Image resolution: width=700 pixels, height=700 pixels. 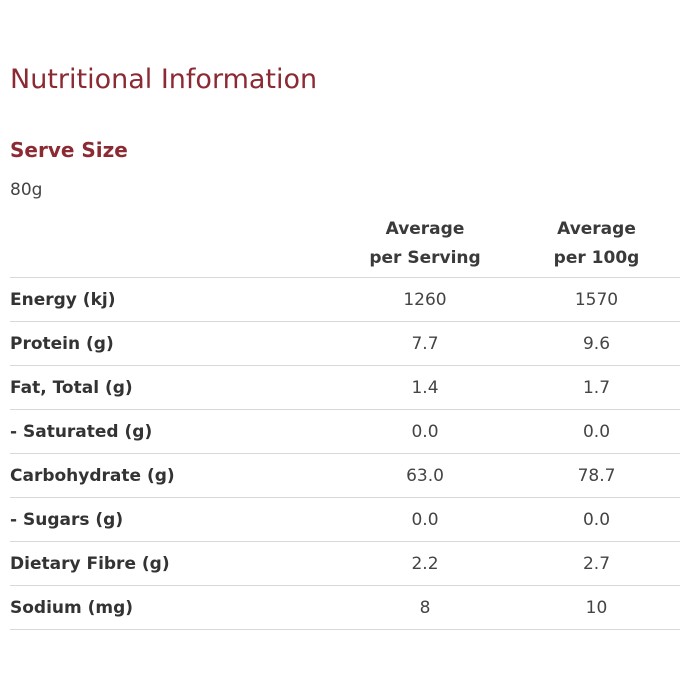 I want to click on table-row: Carbohydrate (g) 63.0 78.7, so click(x=345, y=475).